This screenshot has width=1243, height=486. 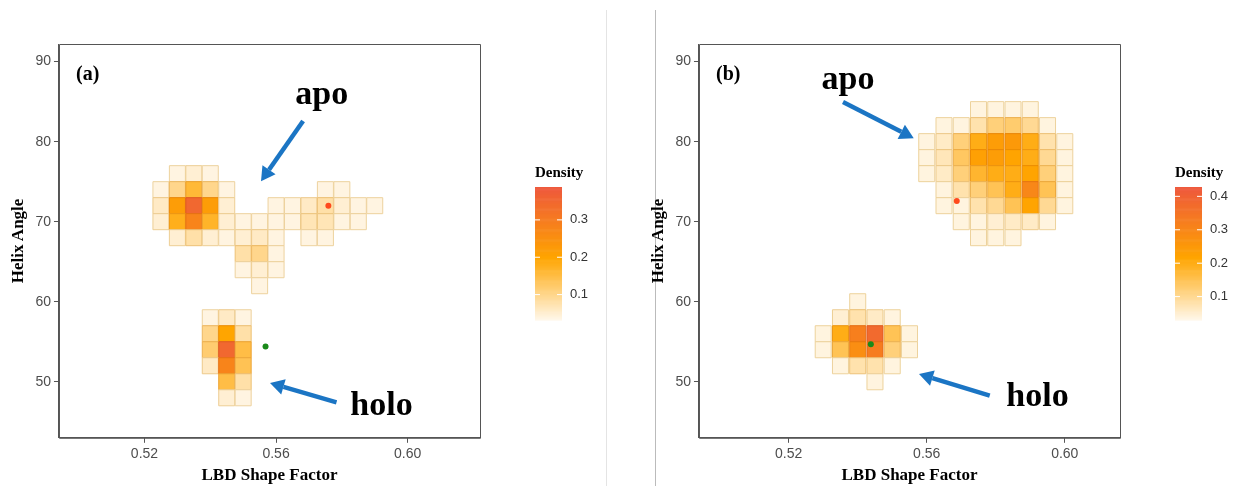 I want to click on color-bar-label: 0.4, so click(x=1219, y=195).